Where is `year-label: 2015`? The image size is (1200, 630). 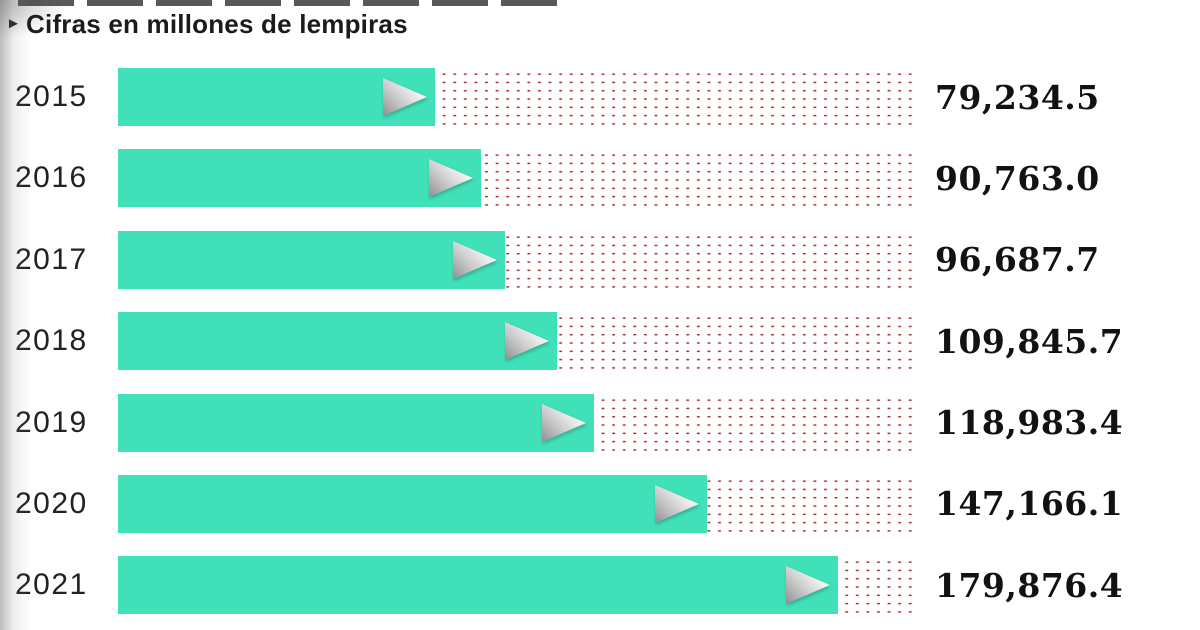
year-label: 2015 is located at coordinates (51, 96).